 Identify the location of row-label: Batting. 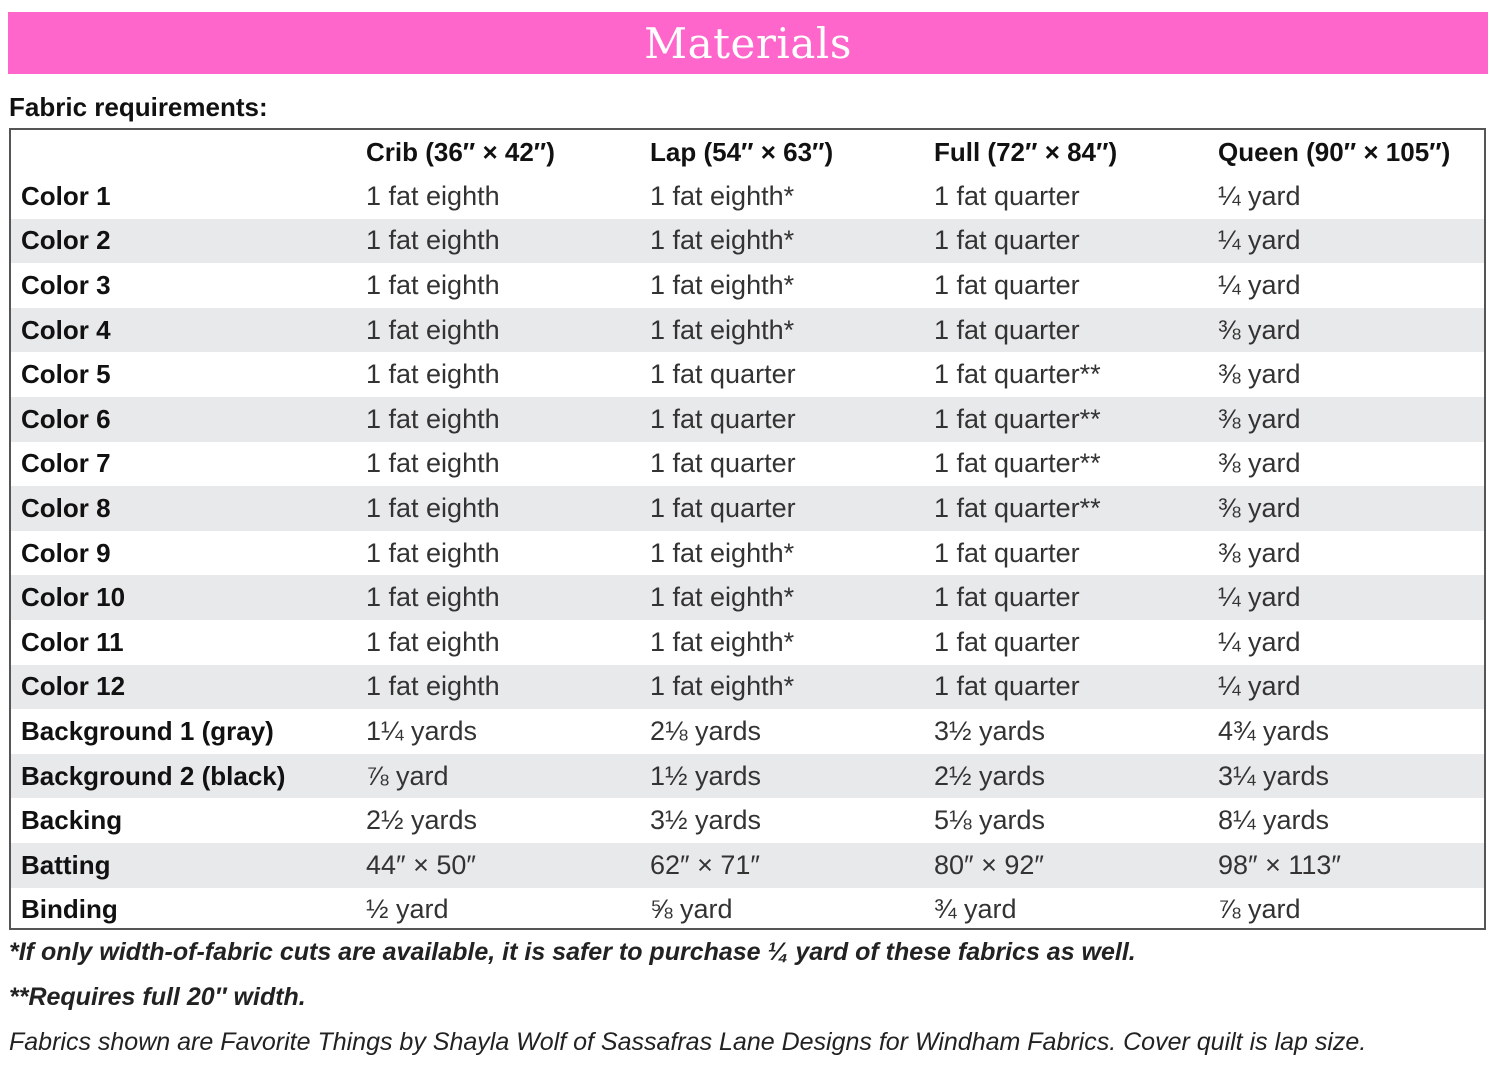
(183, 865).